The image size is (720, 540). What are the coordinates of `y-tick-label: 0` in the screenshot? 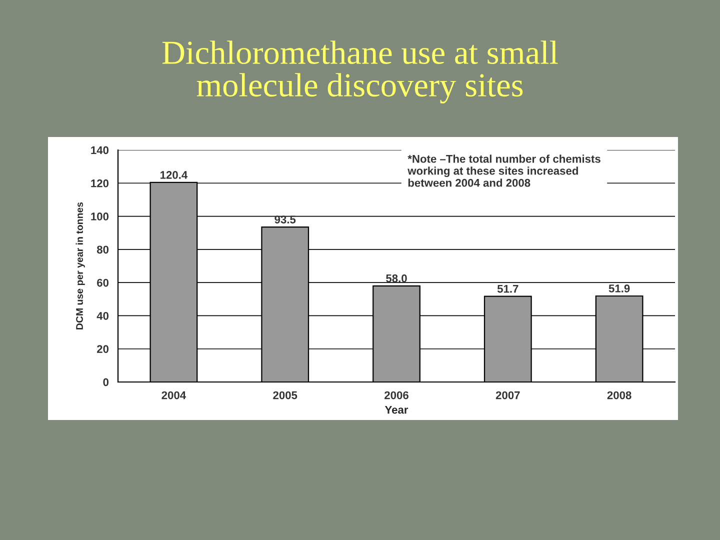 It's located at (106, 382).